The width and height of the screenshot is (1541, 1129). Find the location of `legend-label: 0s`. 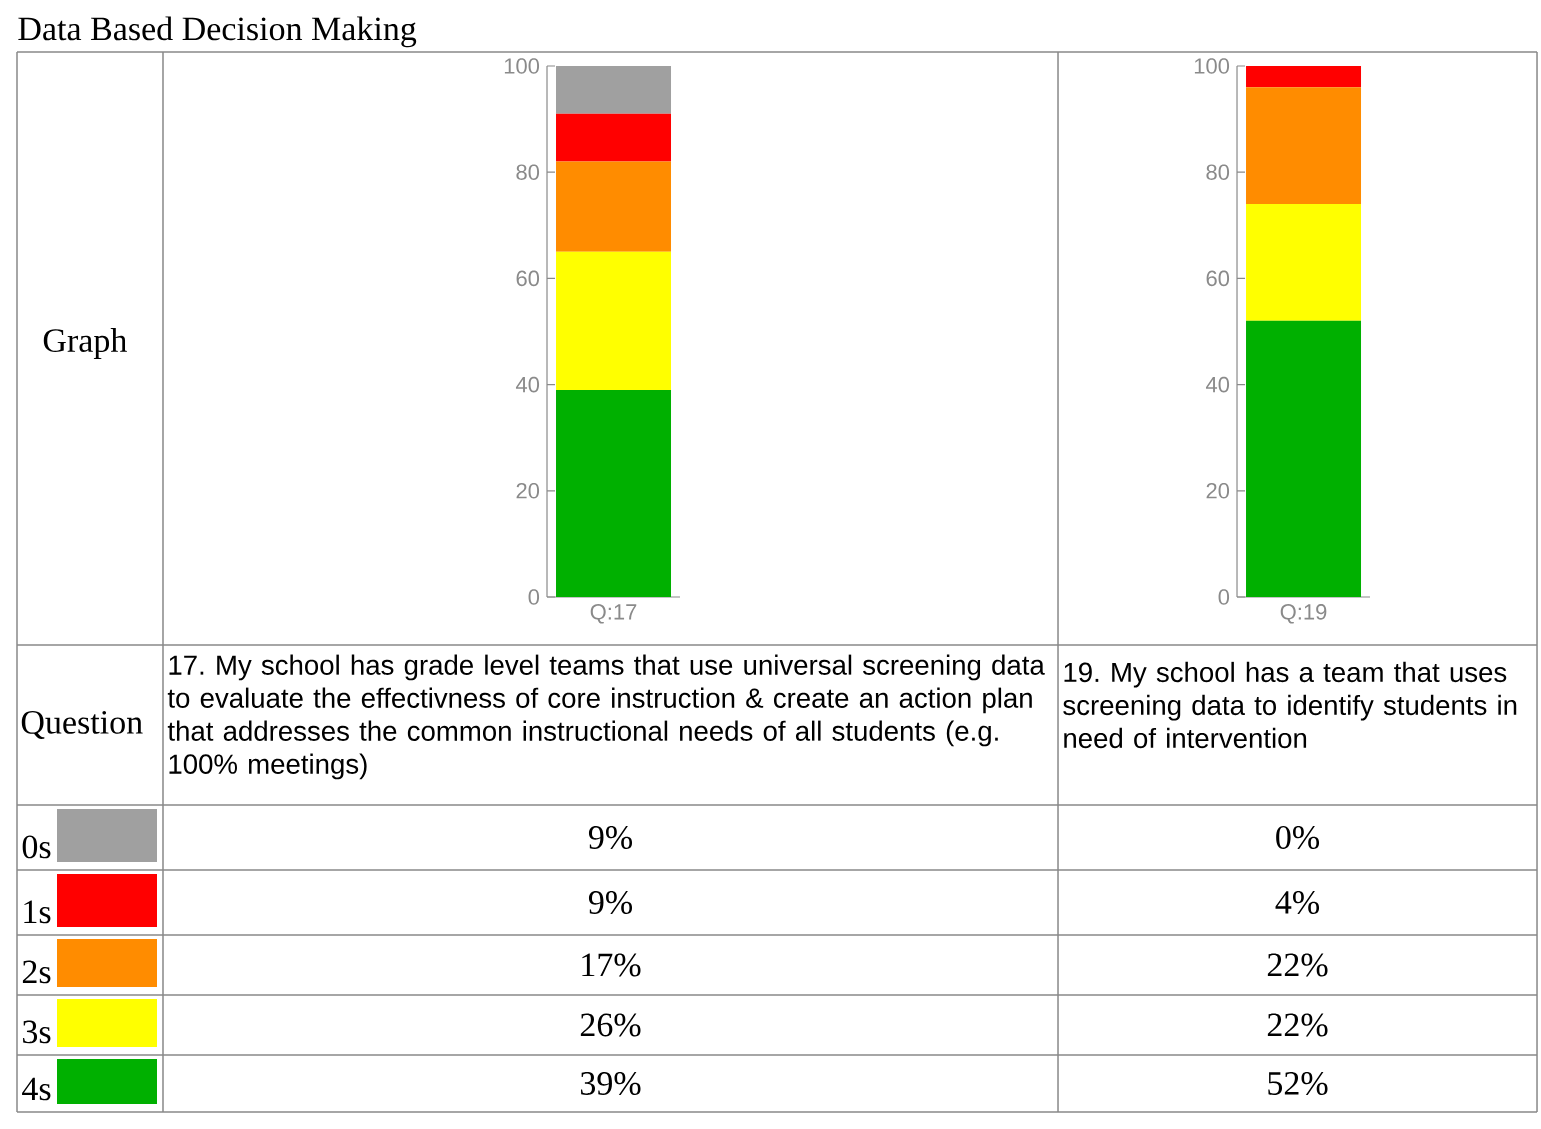

legend-label: 0s is located at coordinates (36, 847).